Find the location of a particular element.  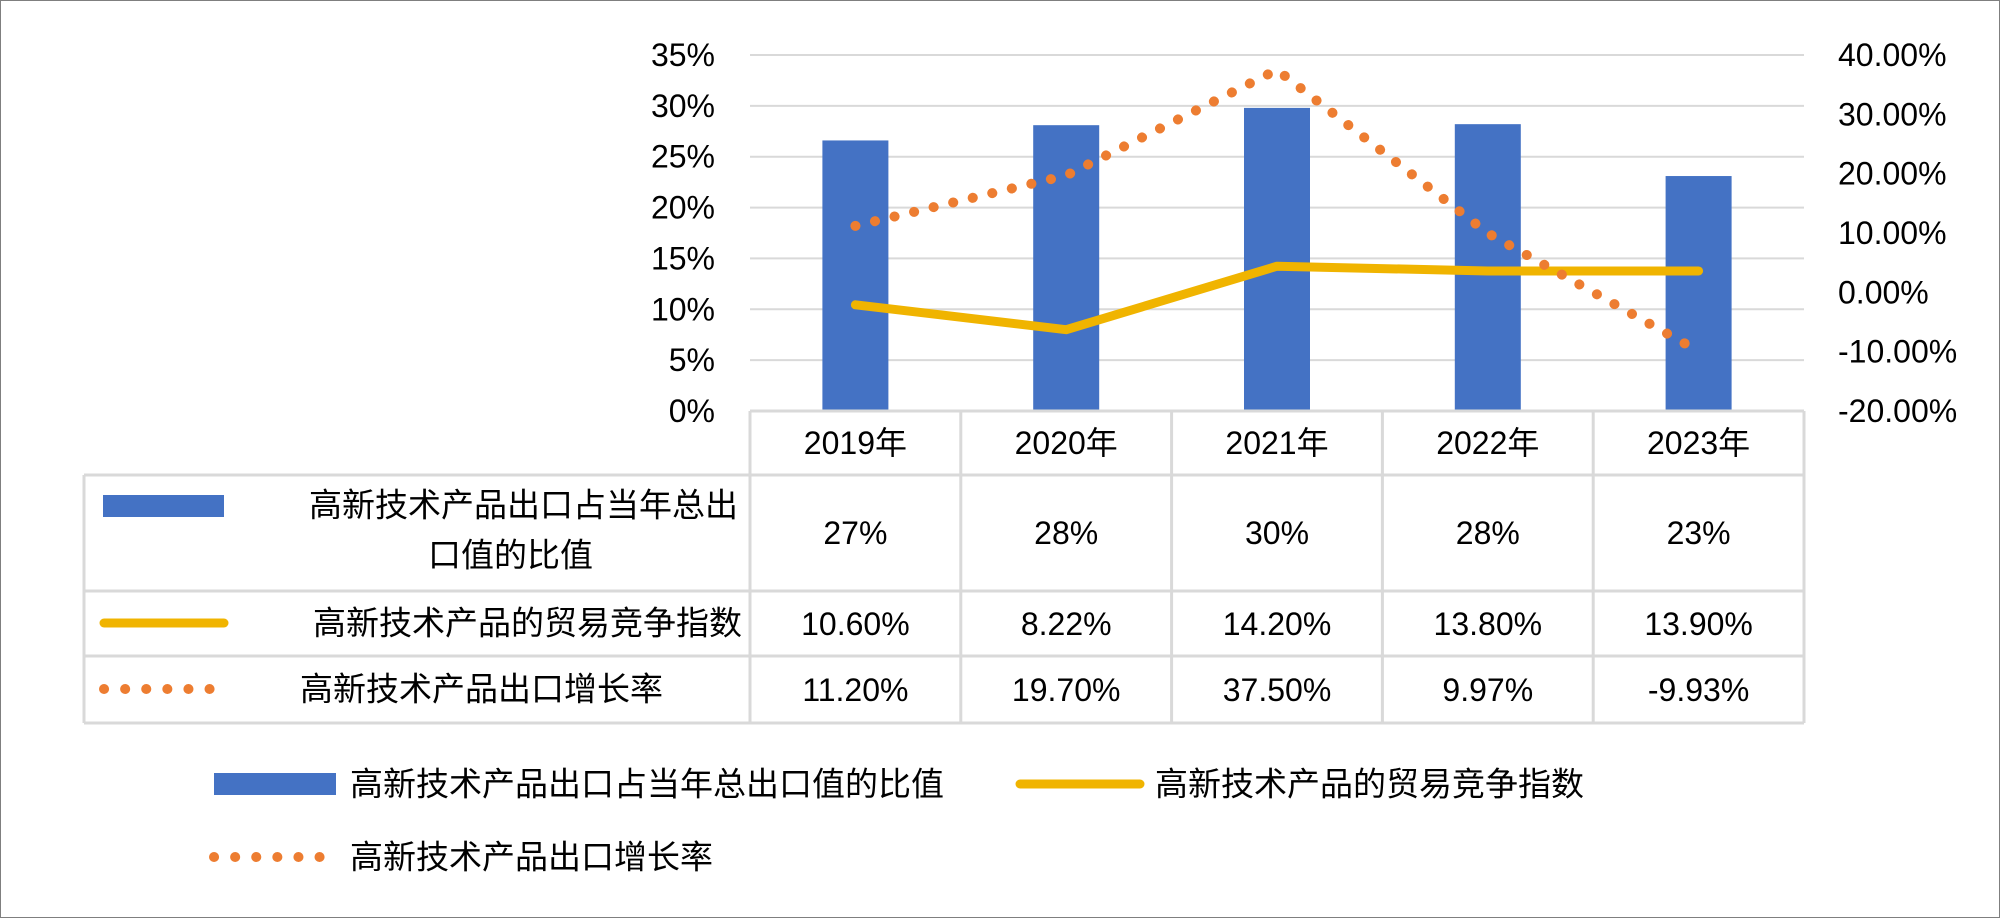

category-label: 2020年 is located at coordinates (1066, 443).